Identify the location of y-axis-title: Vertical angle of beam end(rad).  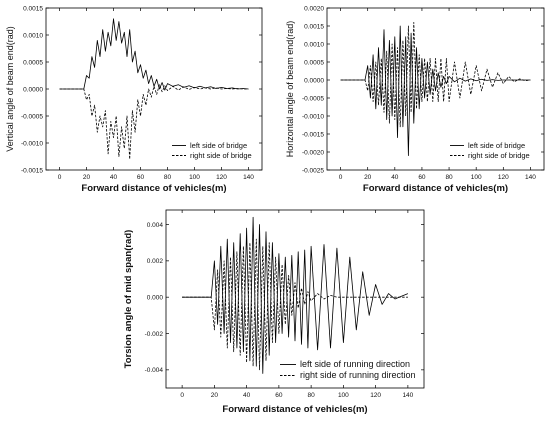
(10, 89).